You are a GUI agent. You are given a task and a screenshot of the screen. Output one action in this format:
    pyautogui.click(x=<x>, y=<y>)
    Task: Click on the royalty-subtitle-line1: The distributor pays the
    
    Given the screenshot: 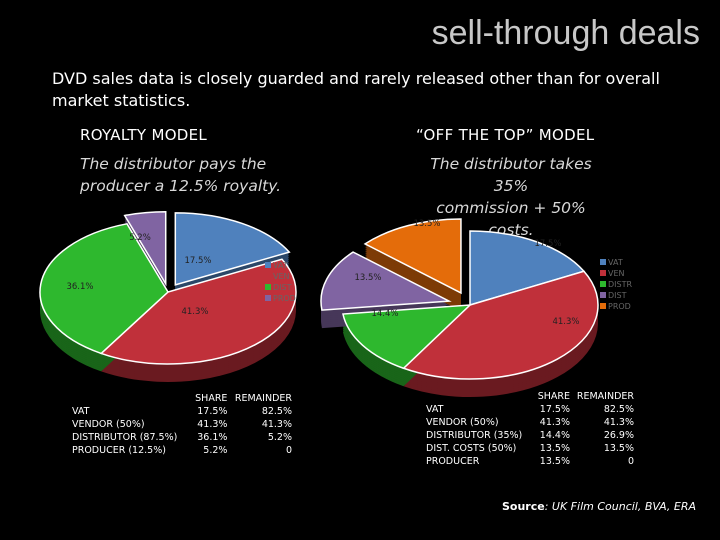 What is the action you would take?
    pyautogui.click(x=173, y=164)
    